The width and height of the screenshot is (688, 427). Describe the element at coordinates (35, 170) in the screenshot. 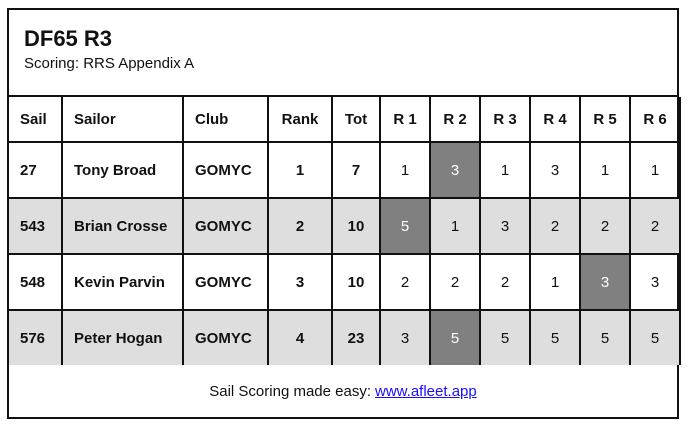

I see `sail-cell: 27` at that location.